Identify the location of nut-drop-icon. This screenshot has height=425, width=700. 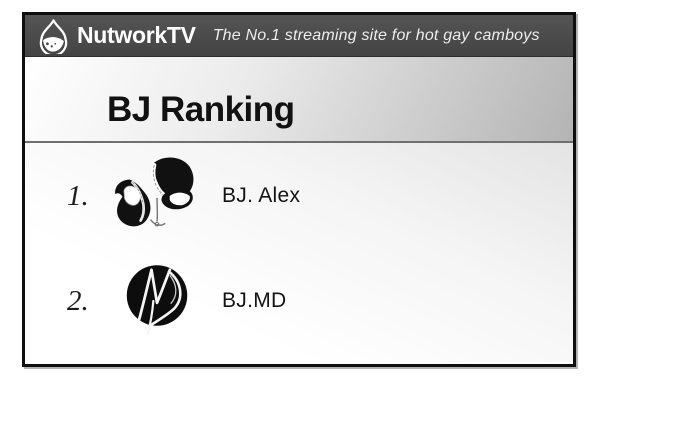
(53, 36).